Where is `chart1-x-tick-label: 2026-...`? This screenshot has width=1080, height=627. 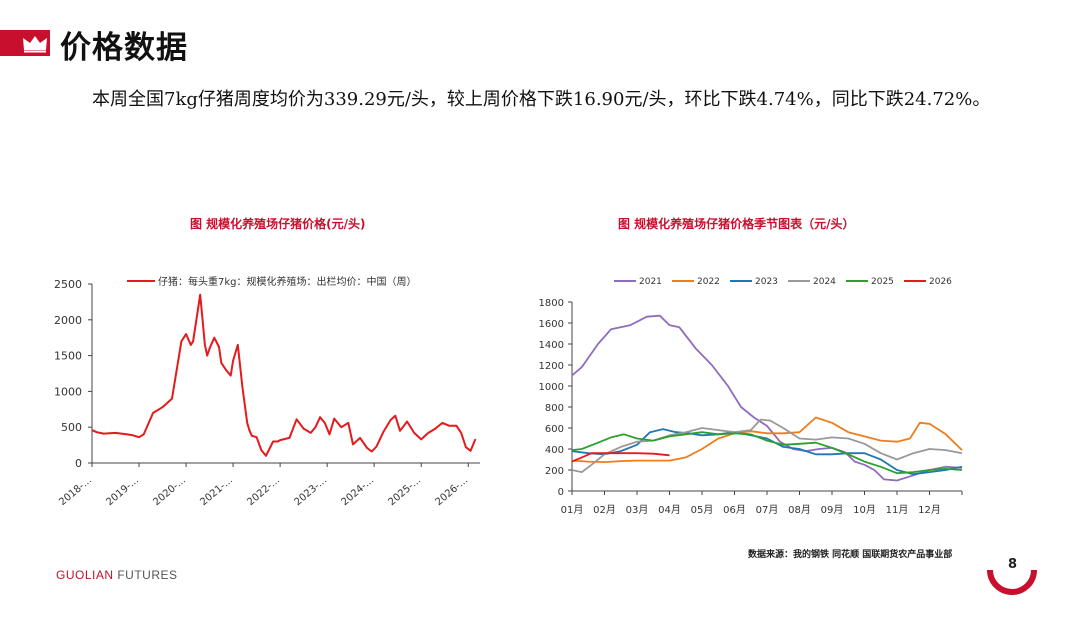
chart1-x-tick-label: 2026-... is located at coordinates (452, 491).